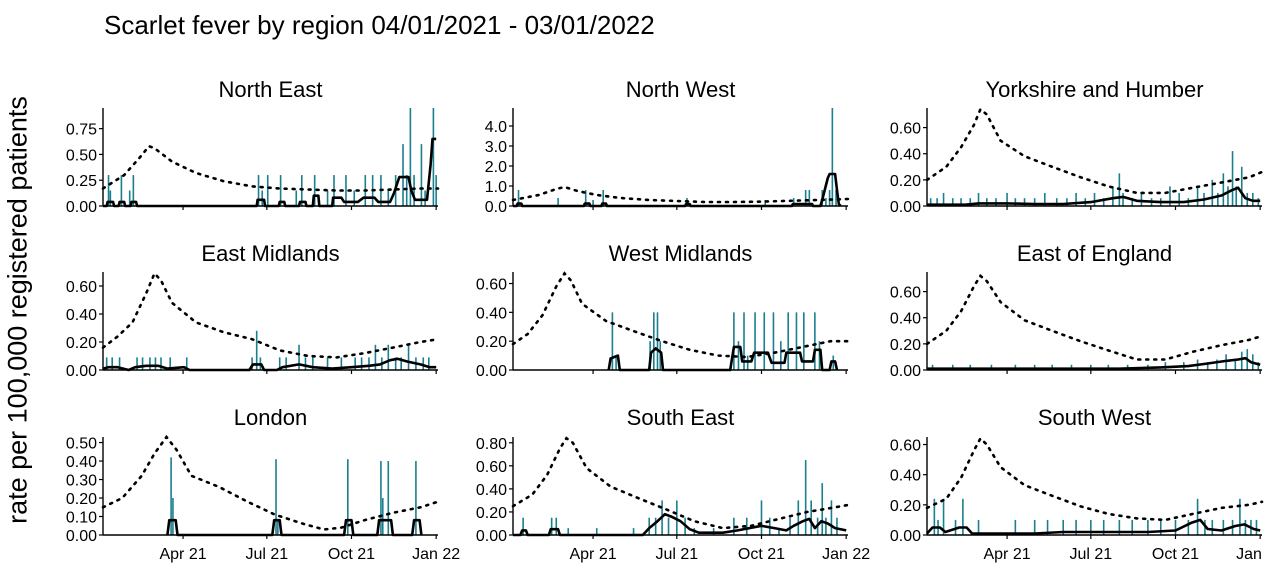 The width and height of the screenshot is (1264, 583). What do you see at coordinates (496, 147) in the screenshot?
I see `y-tick-label: 3.0` at bounding box center [496, 147].